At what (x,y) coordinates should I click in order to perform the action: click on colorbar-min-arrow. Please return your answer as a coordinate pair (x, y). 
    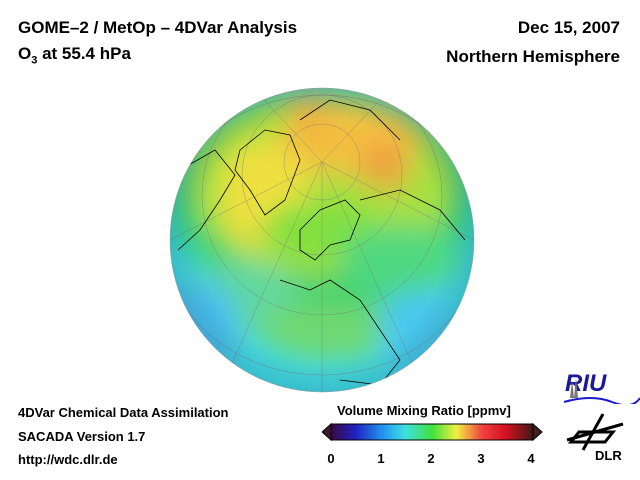
    Looking at the image, I should click on (327, 432).